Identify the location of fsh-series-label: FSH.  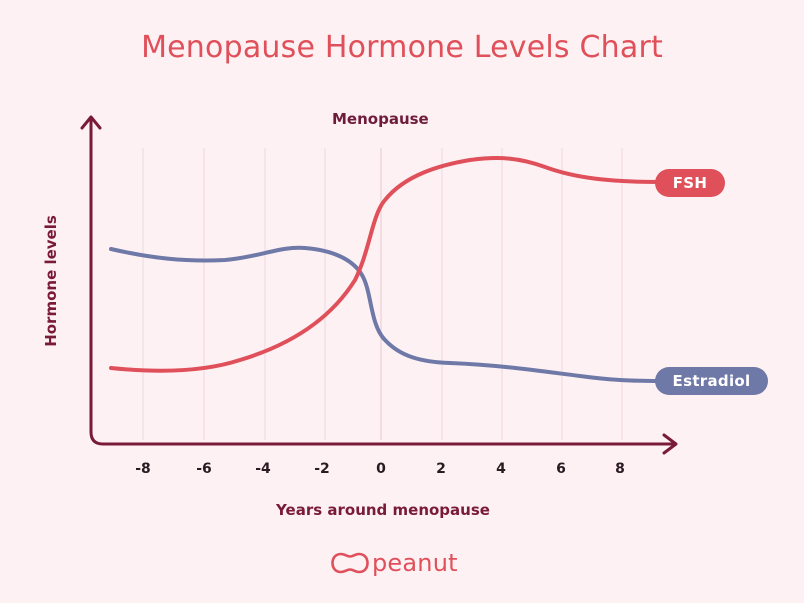
(690, 183).